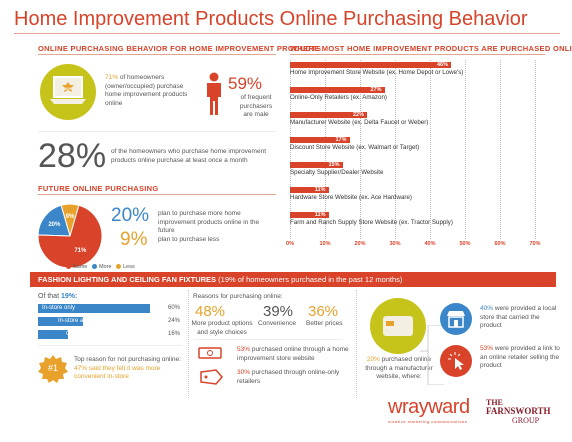  What do you see at coordinates (370, 65) in the screenshot?
I see `bar: 46%` at bounding box center [370, 65].